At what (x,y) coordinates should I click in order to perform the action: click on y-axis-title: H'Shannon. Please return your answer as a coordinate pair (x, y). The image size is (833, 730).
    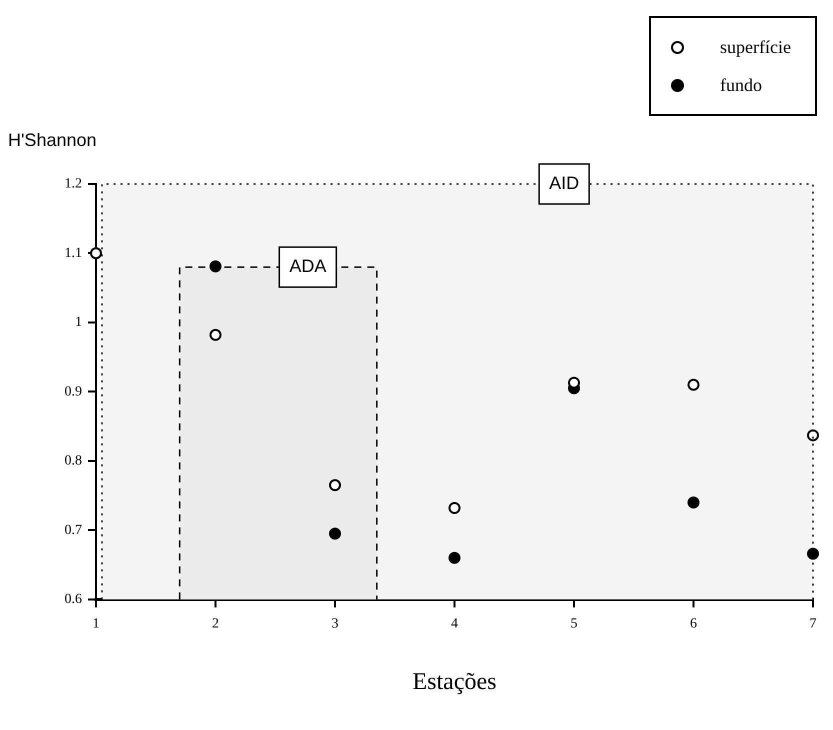
    Looking at the image, I should click on (52, 140).